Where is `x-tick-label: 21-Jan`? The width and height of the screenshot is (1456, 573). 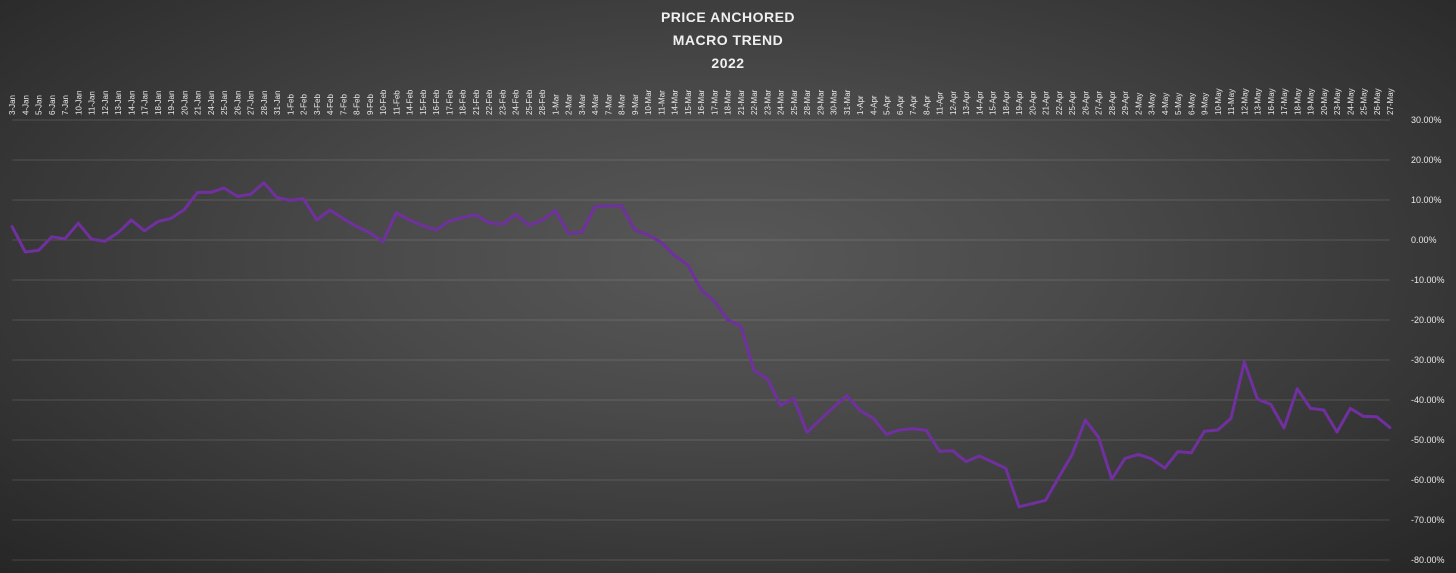
x-tick-label: 21-Jan is located at coordinates (198, 103).